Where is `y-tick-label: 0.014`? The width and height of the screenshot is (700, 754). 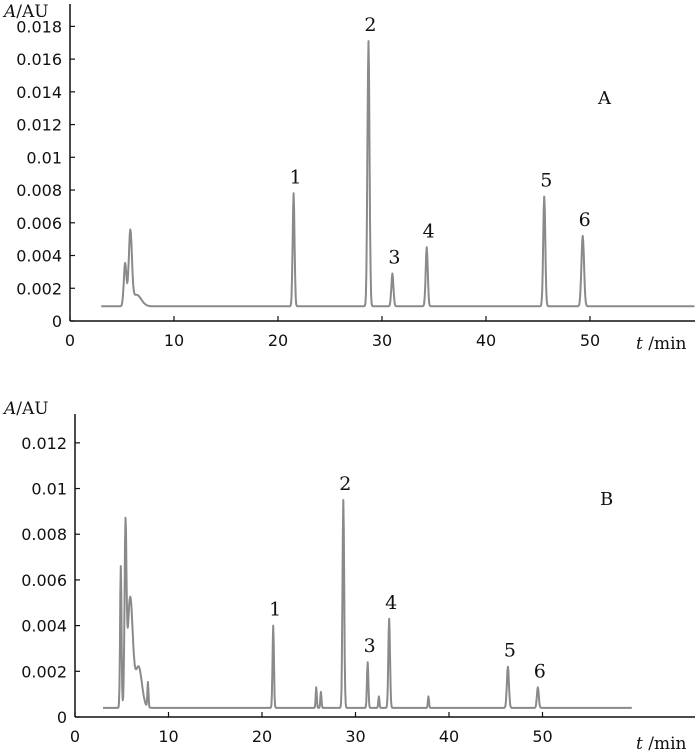 y-tick-label: 0.014 is located at coordinates (39, 92).